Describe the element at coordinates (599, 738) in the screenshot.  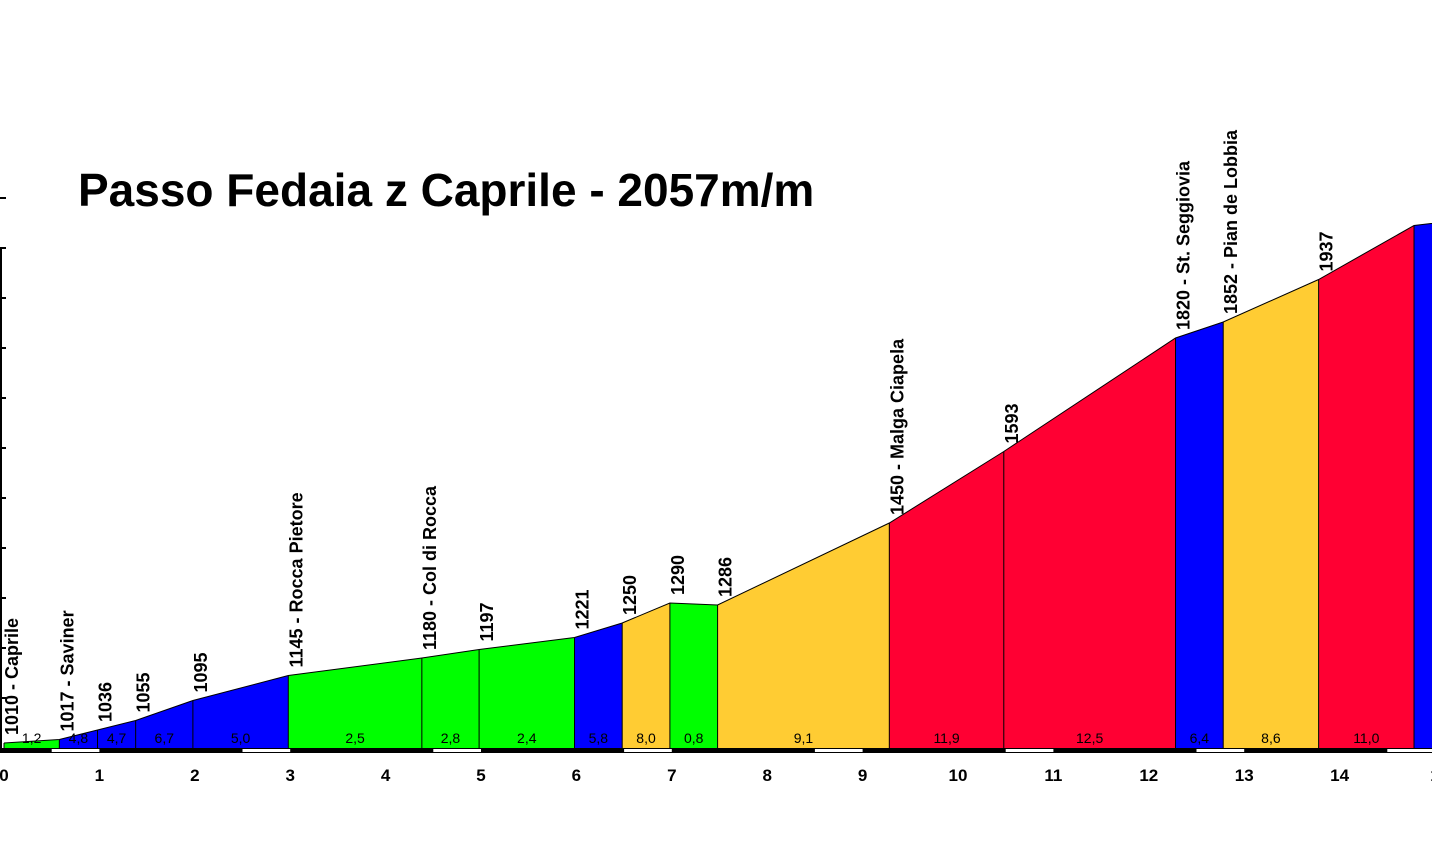
I see `gradient-label: 5,8` at that location.